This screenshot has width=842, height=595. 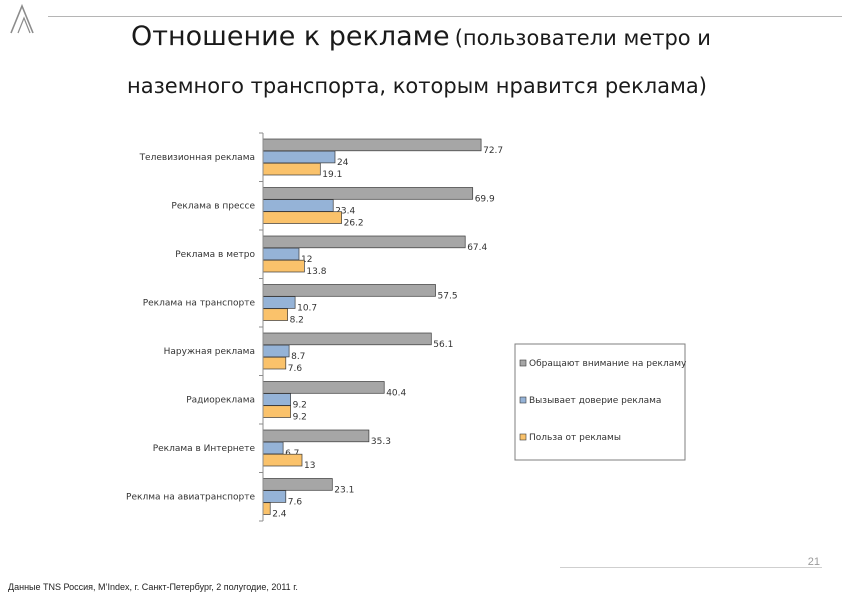 I want to click on category-label: Телевизионная реклама, so click(x=197, y=158).